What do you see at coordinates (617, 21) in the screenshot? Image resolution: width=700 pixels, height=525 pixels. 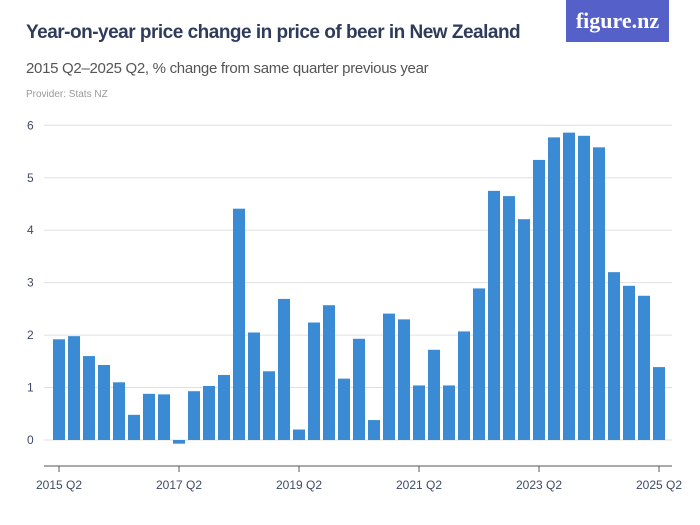 I see `figure-nz-logo: figure.nz` at bounding box center [617, 21].